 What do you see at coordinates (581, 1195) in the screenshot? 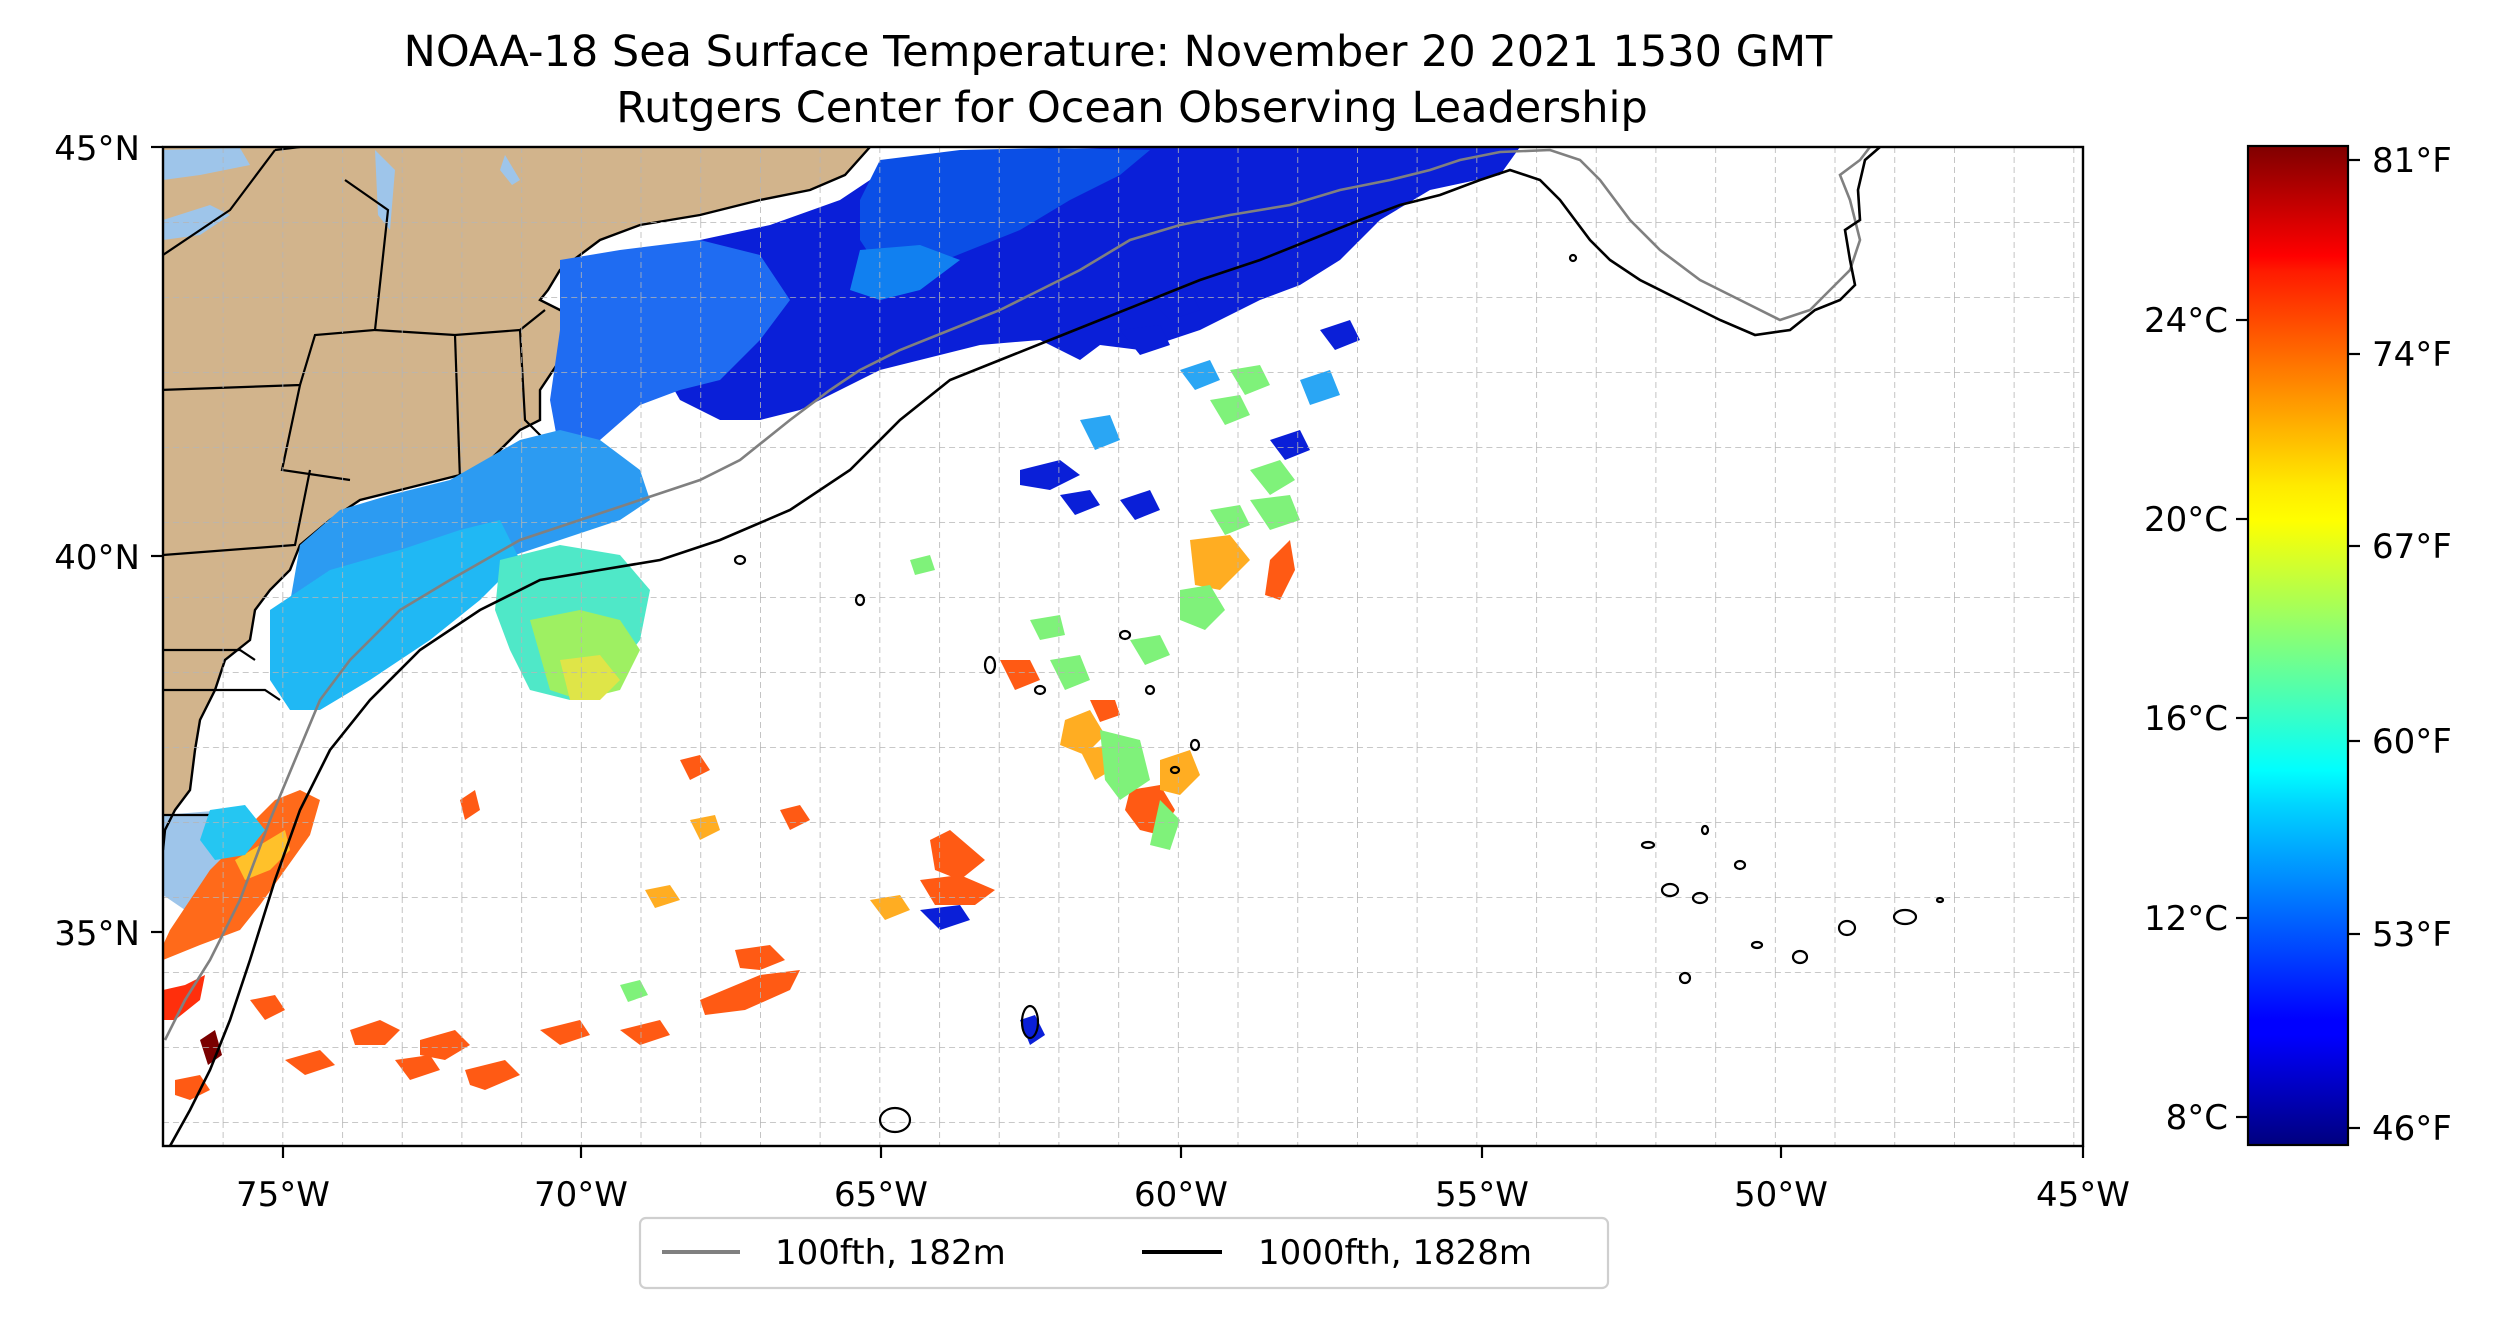
I see `lon-tick-label: 70°W` at bounding box center [581, 1195].